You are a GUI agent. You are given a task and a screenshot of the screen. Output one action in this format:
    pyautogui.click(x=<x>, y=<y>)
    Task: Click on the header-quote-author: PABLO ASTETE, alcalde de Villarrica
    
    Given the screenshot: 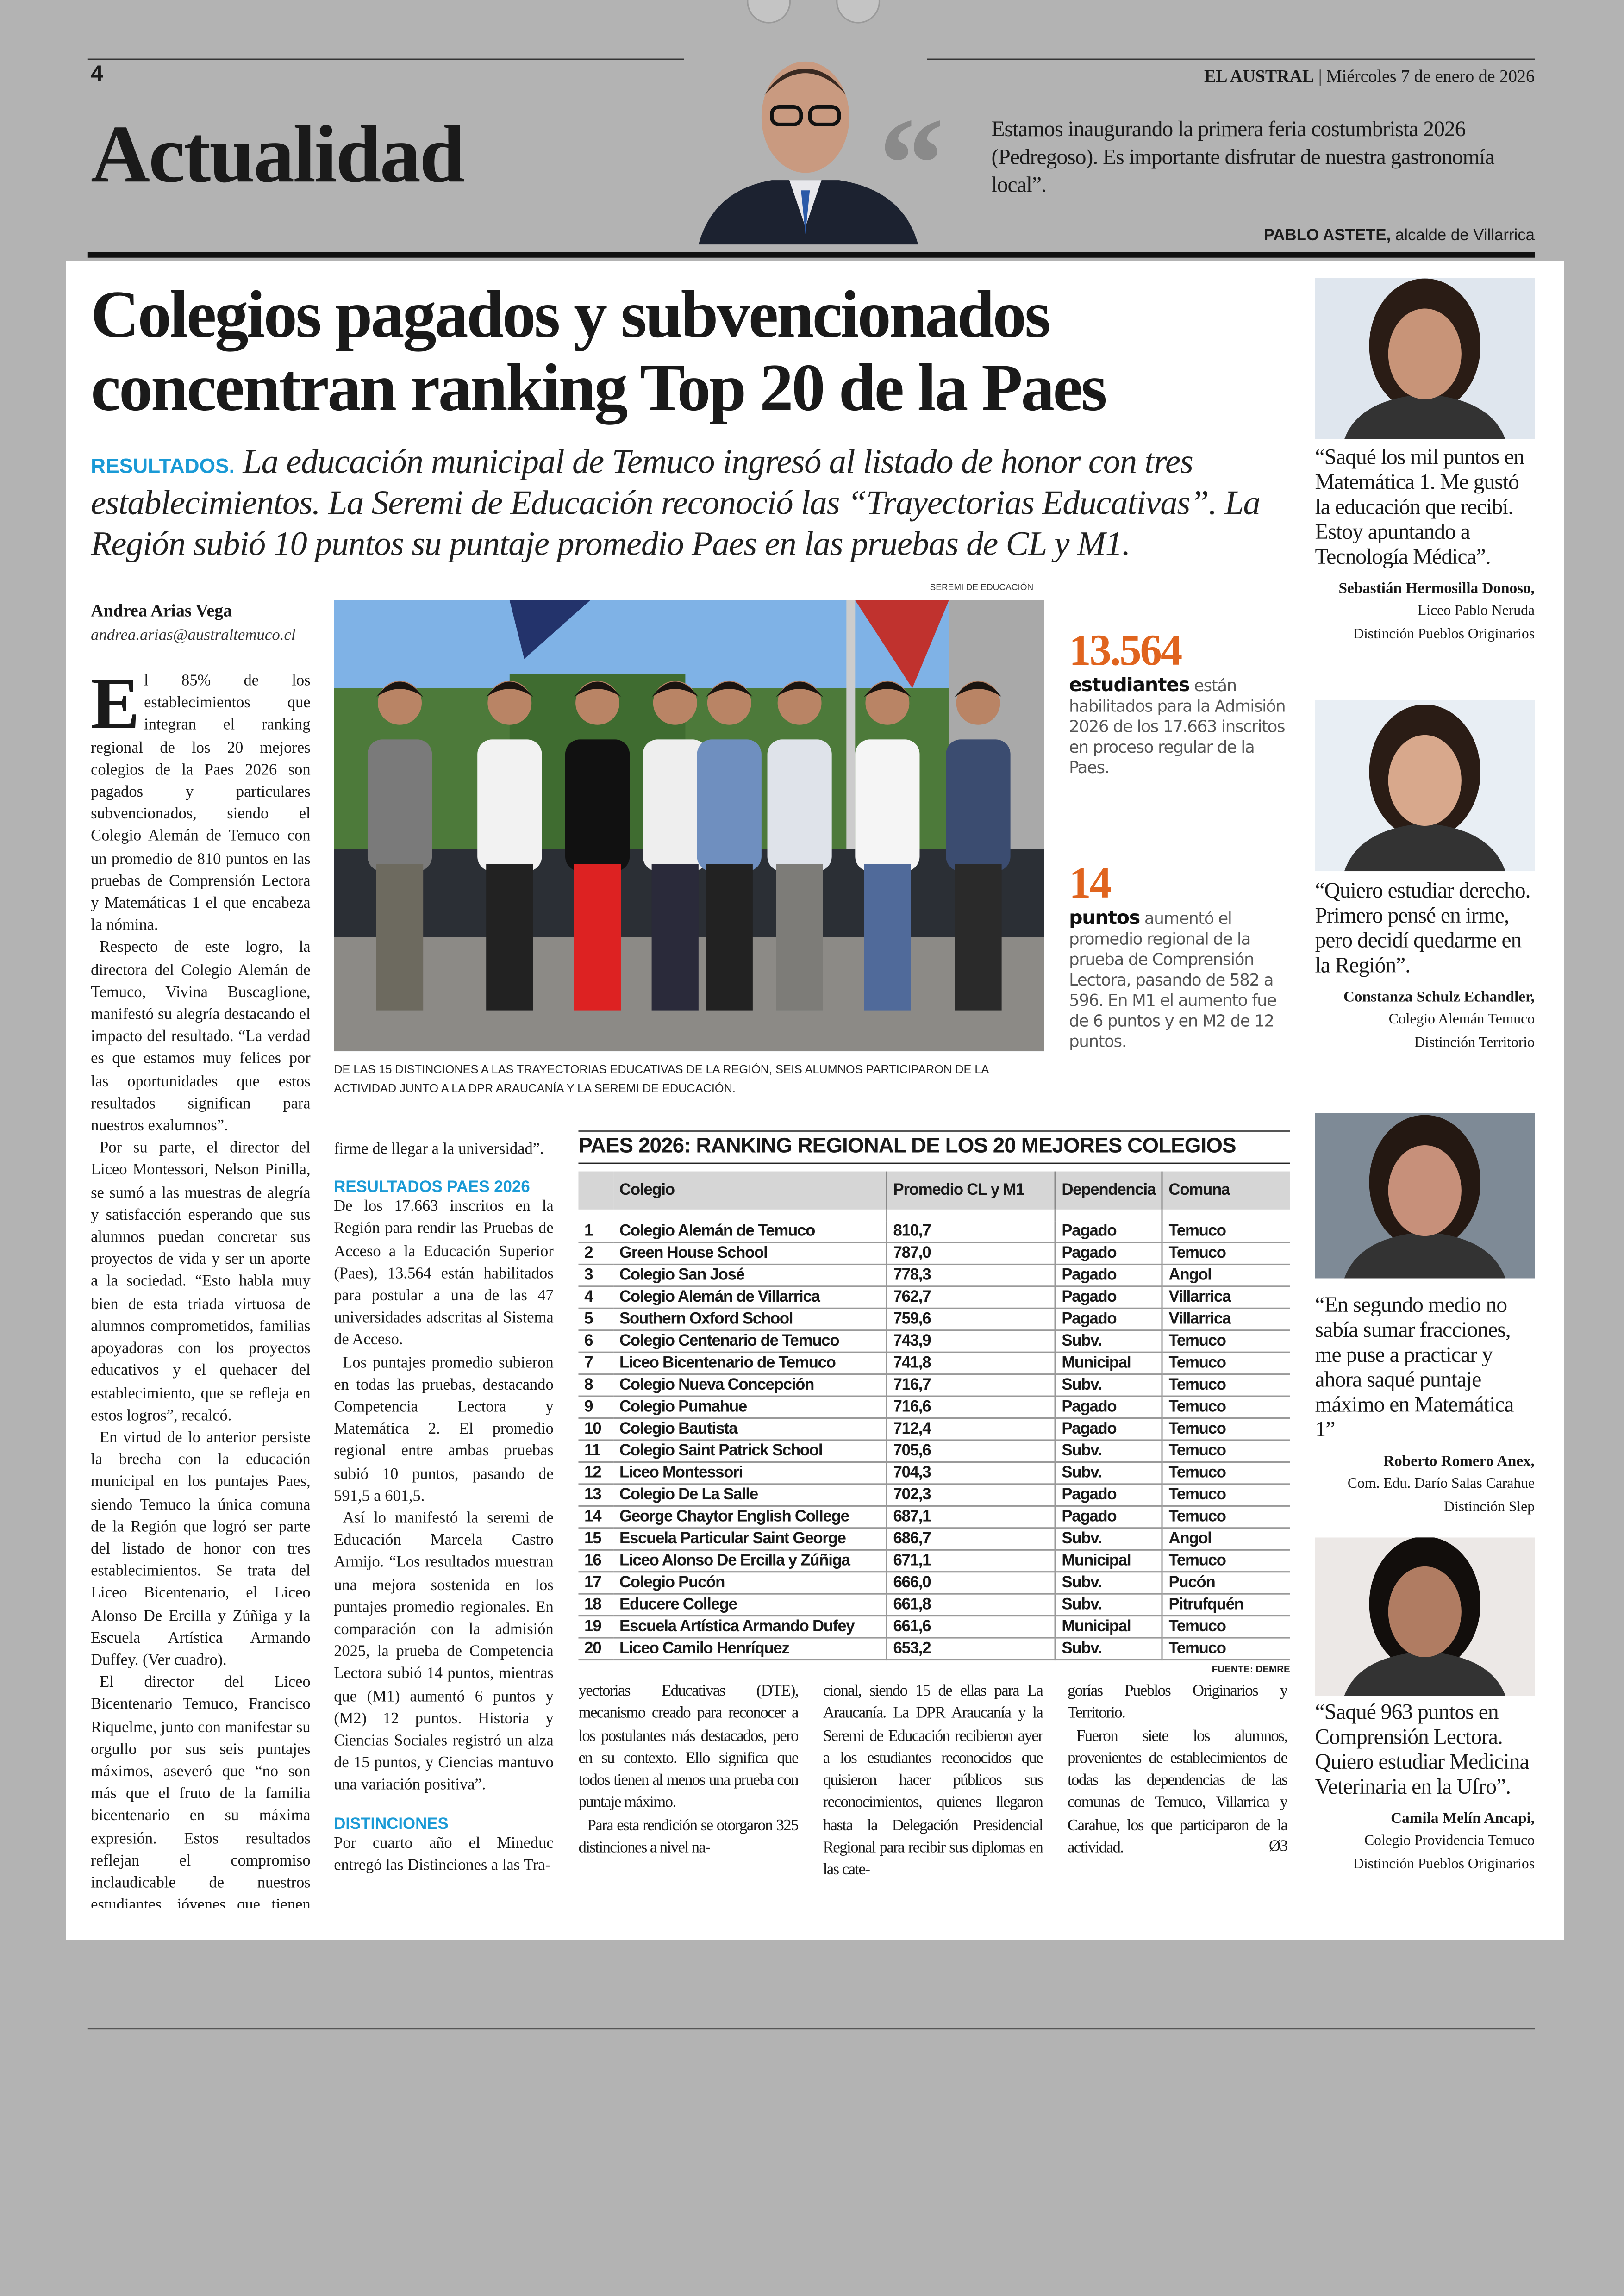 What is the action you would take?
    pyautogui.click(x=1399, y=235)
    